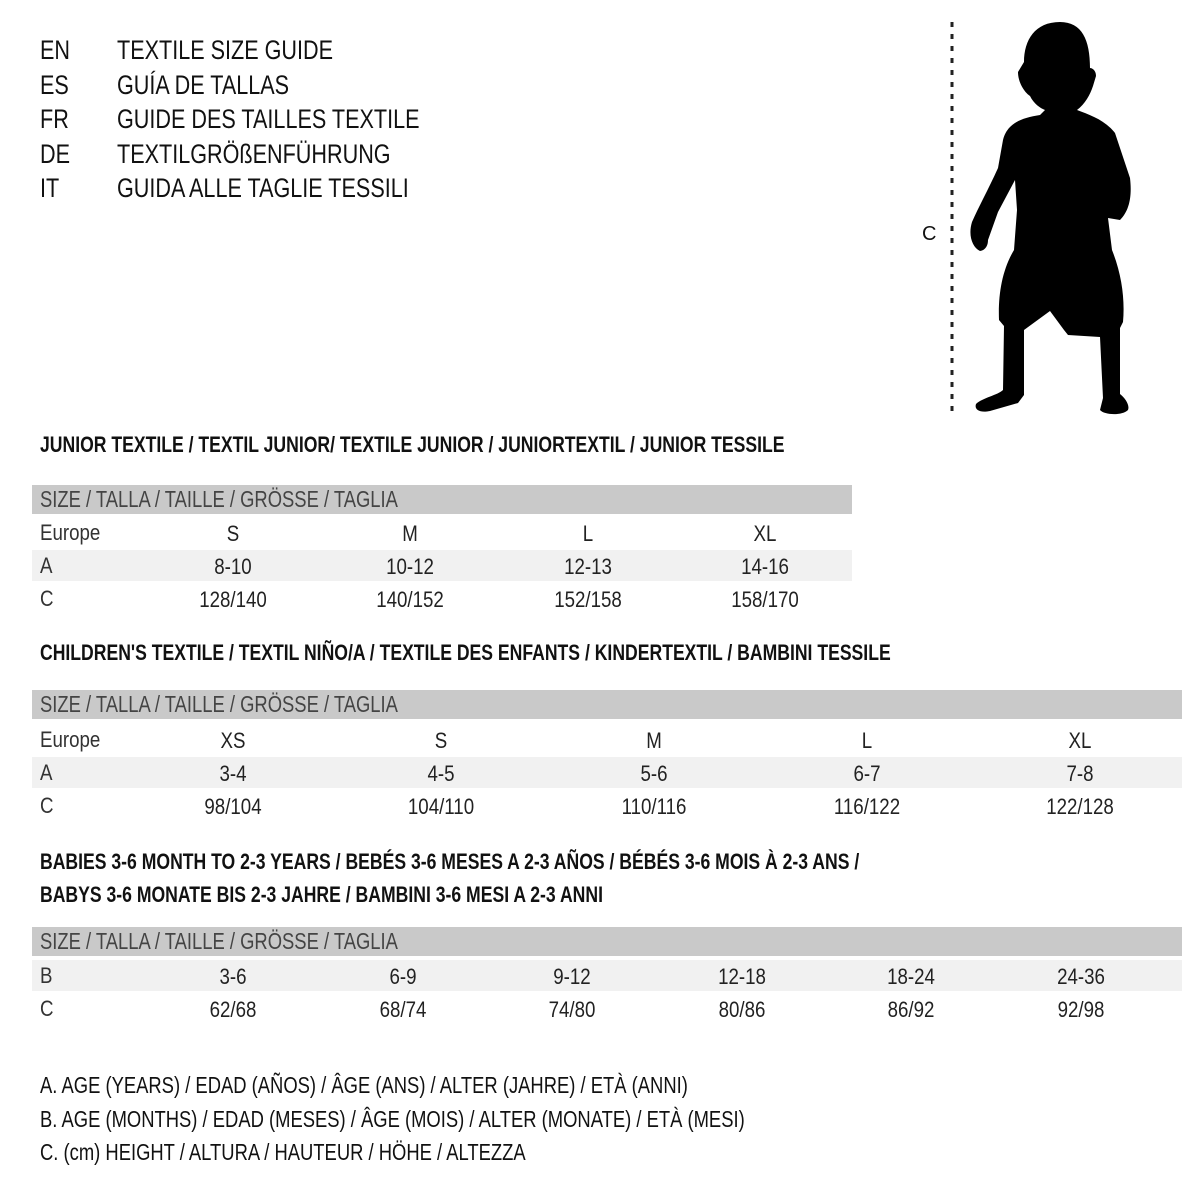 This screenshot has width=1200, height=1200. Describe the element at coordinates (765, 566) in the screenshot. I see `table-cell: 14-16` at that location.